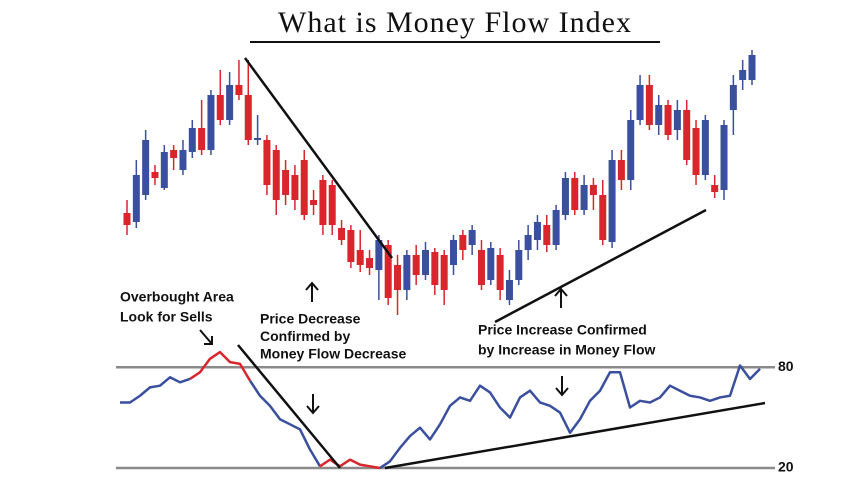 This screenshot has height=481, width=856. What do you see at coordinates (786, 467) in the screenshot?
I see `y-tick-label: 20` at bounding box center [786, 467].